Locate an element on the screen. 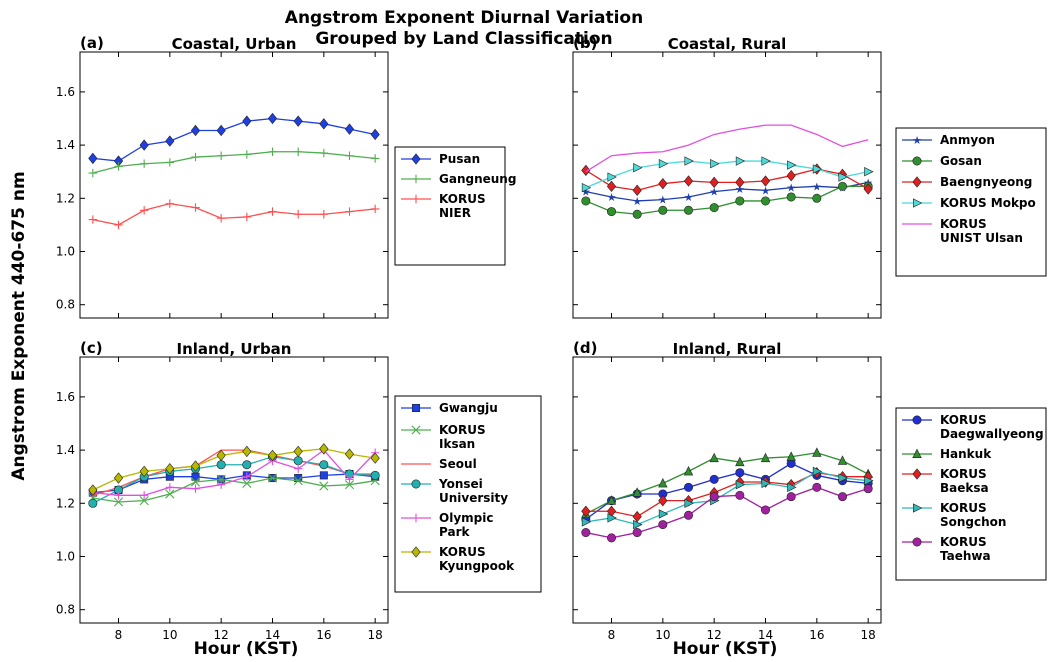 Image resolution: width=1062 pixels, height=662 pixels. legend-entry: KORUS Daegwallyeong is located at coordinates (992, 427).